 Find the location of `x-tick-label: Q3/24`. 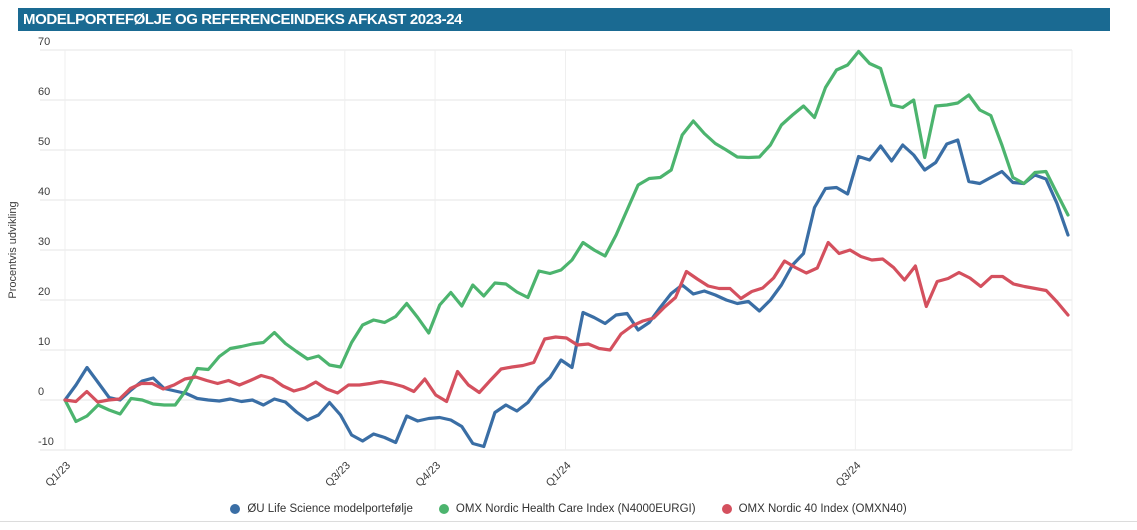

x-tick-label: Q3/24 is located at coordinates (849, 475).